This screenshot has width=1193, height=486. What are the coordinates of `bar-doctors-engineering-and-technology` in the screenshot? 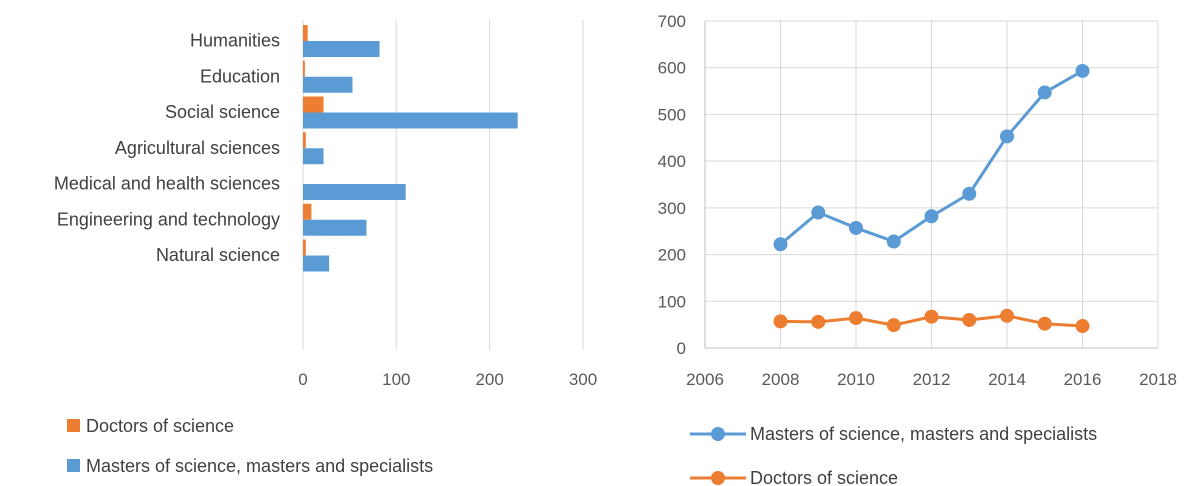 It's located at (307, 211).